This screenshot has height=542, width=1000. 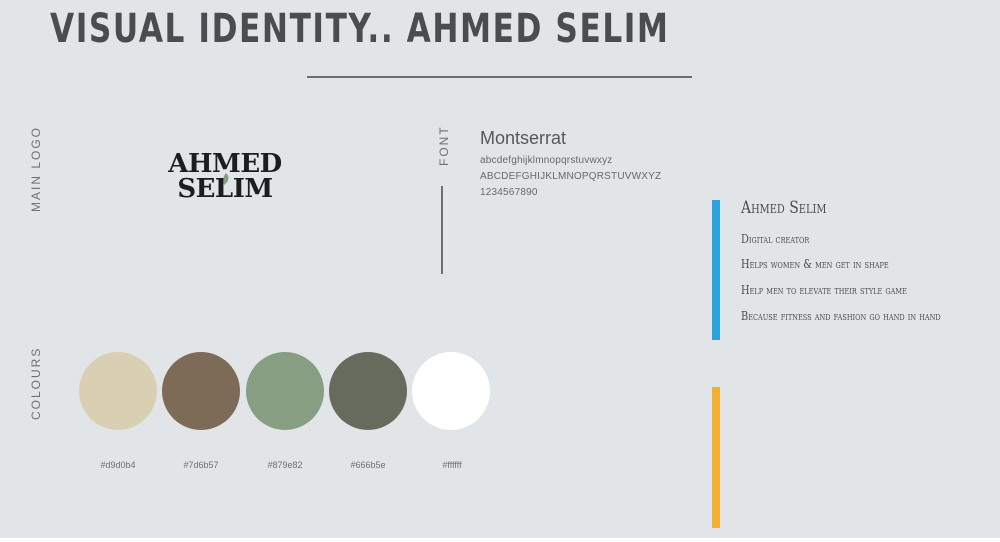 What do you see at coordinates (509, 192) in the screenshot?
I see `font-sample-digits: 1234567890` at bounding box center [509, 192].